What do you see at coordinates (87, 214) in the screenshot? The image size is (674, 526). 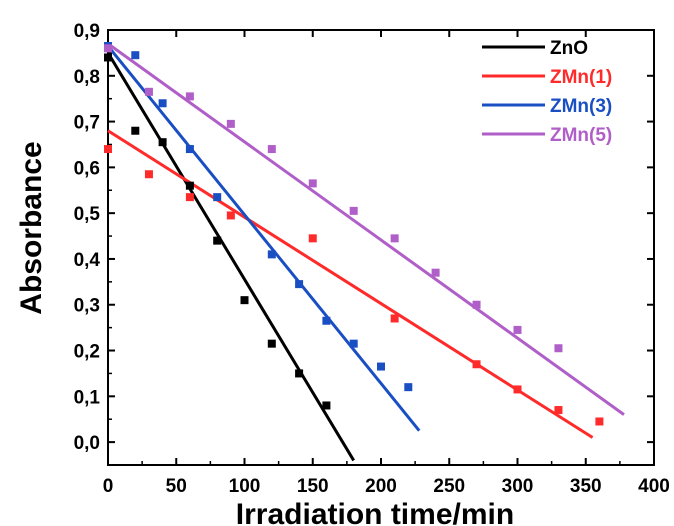 I see `y-tick-label: 0,5` at bounding box center [87, 214].